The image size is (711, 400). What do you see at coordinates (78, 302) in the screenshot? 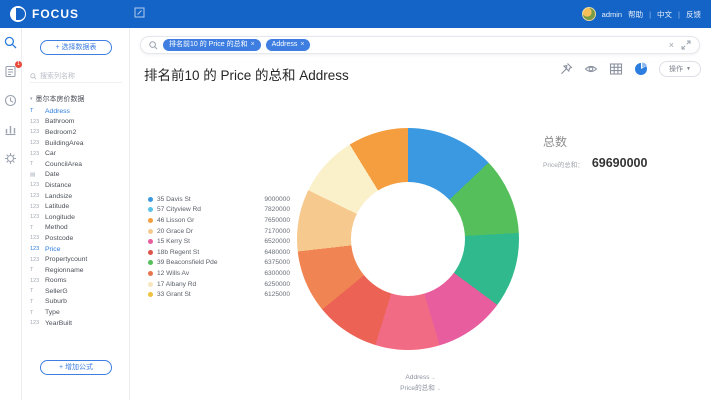
I see `field-item-suburb: T Suburb` at bounding box center [78, 302].